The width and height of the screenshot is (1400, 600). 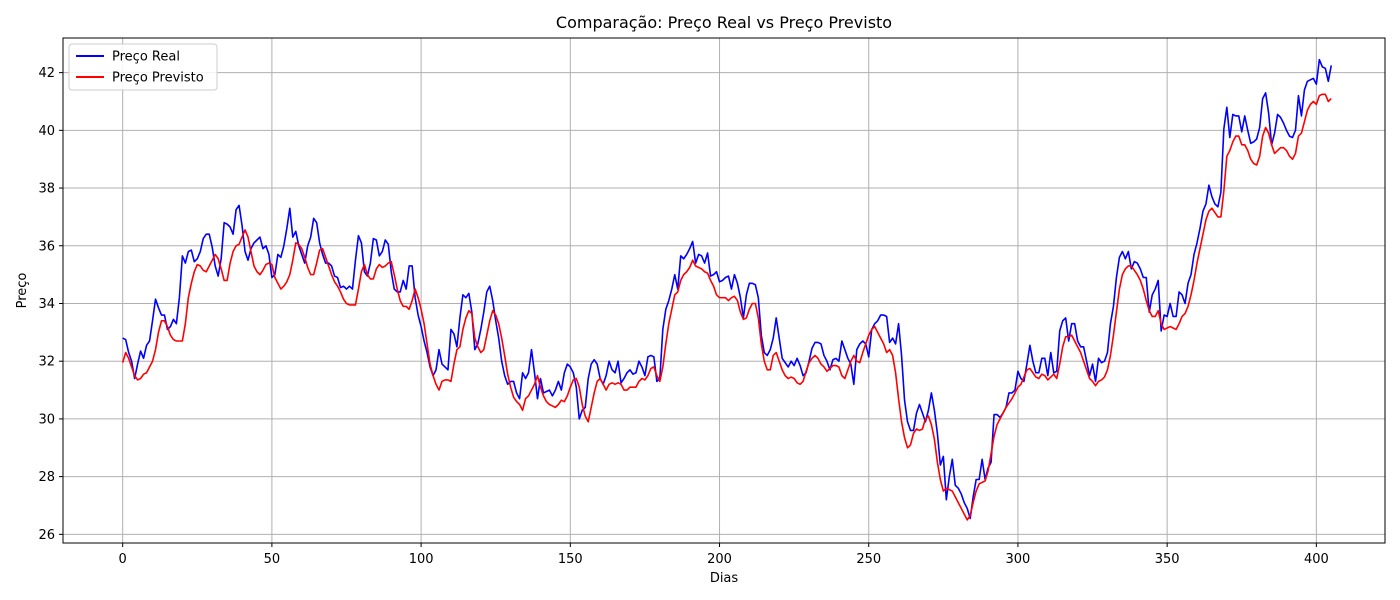 I want to click on y-tick-label: 36, so click(x=46, y=246).